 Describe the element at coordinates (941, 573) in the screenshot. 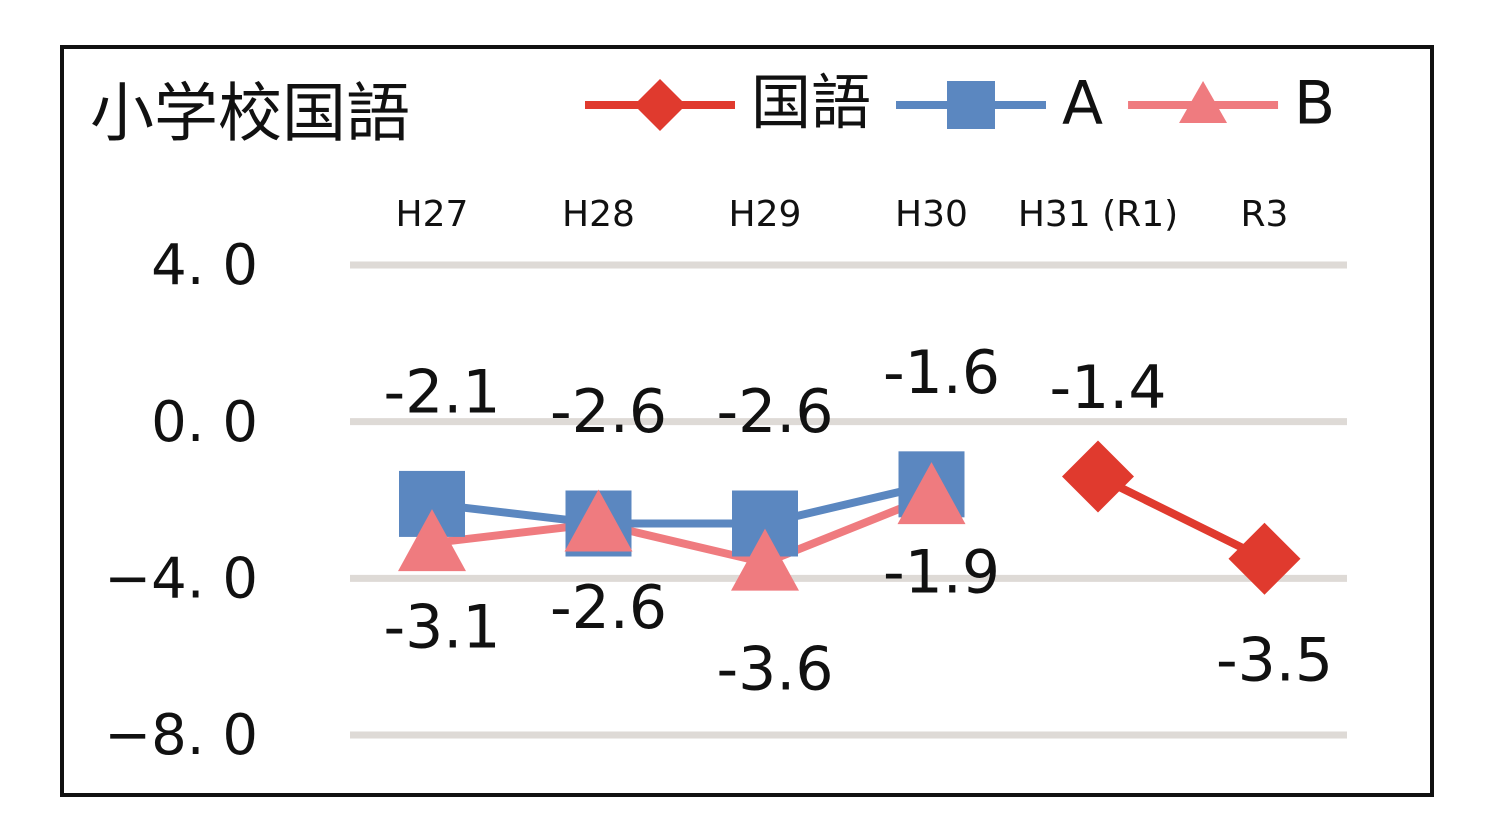

I see `data-label: -1.9` at that location.